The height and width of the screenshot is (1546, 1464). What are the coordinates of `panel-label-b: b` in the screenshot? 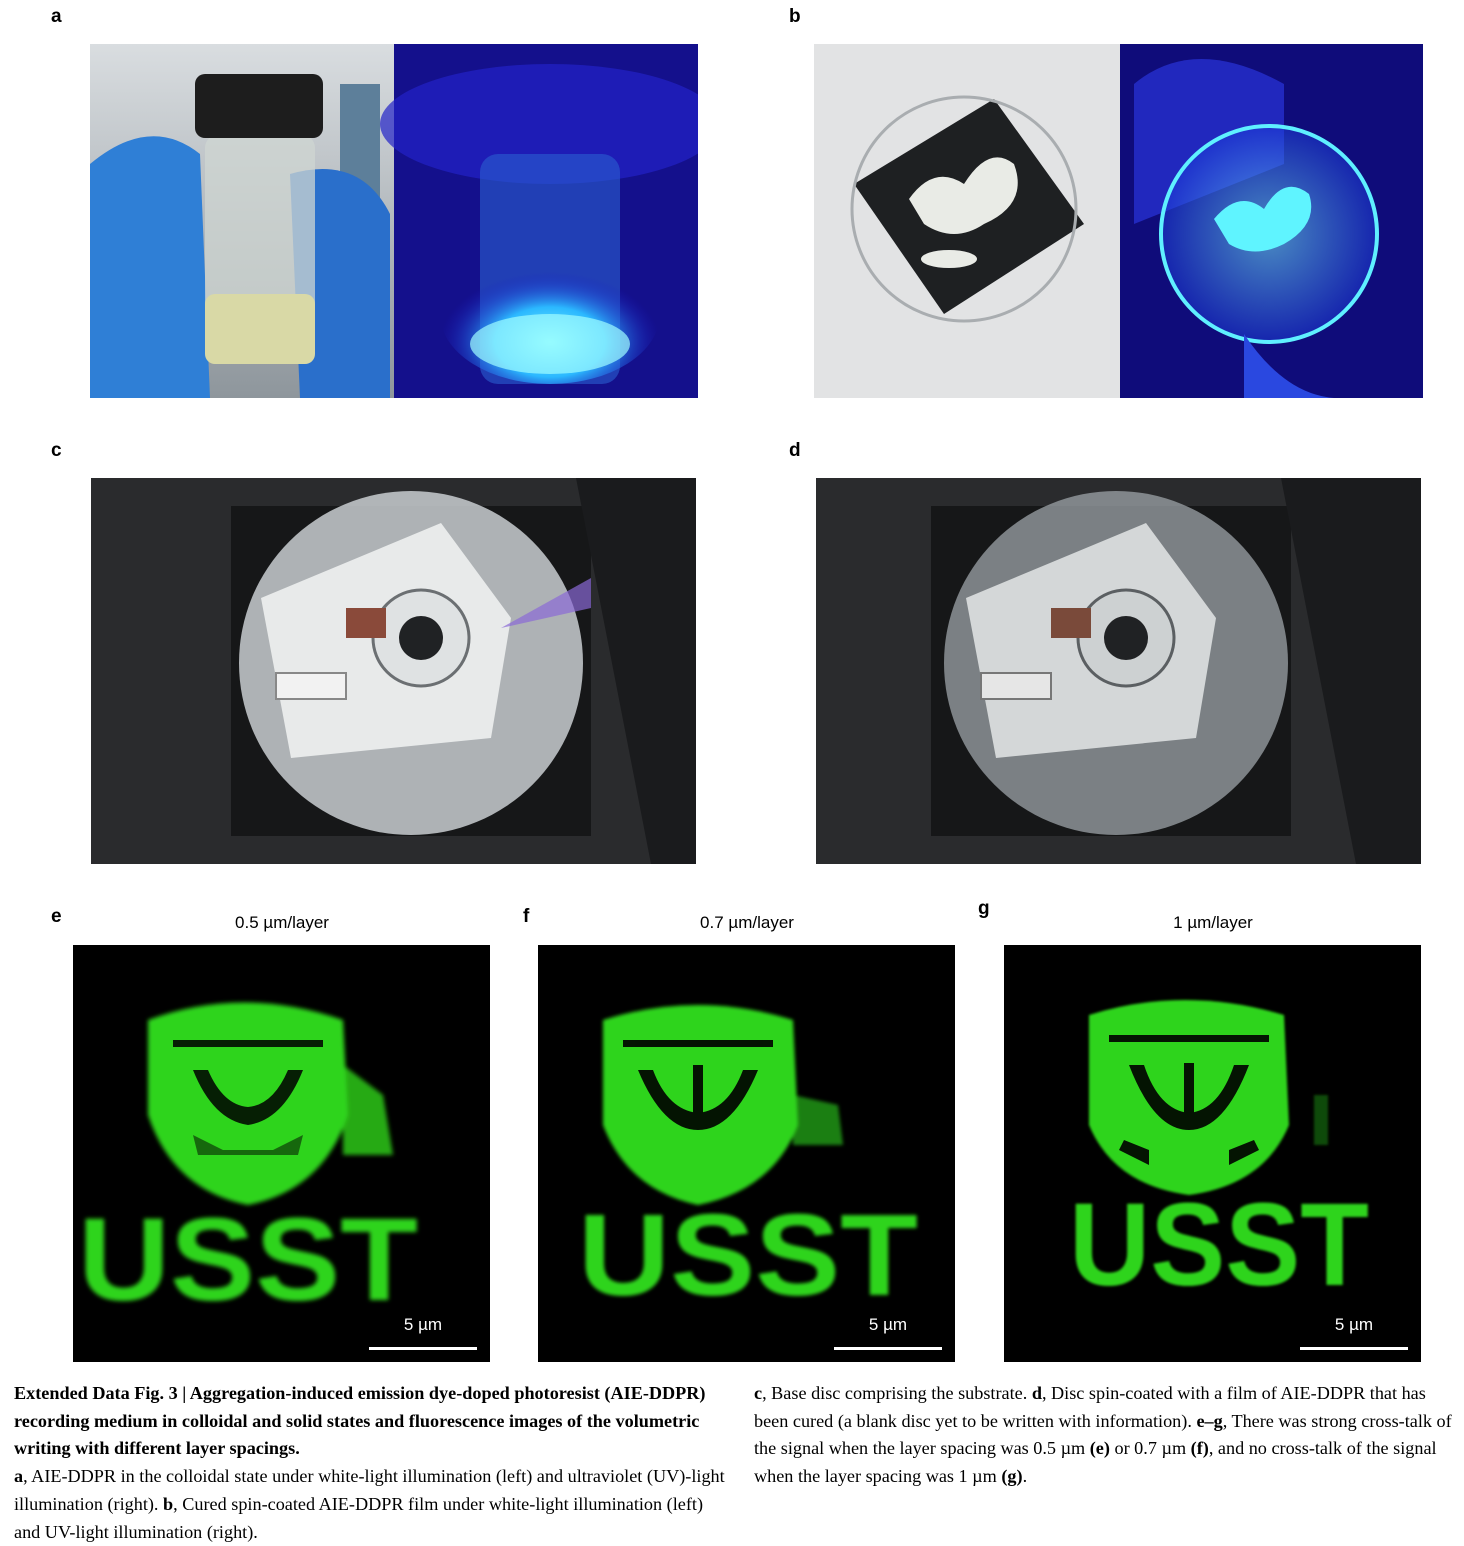 It's located at (795, 16).